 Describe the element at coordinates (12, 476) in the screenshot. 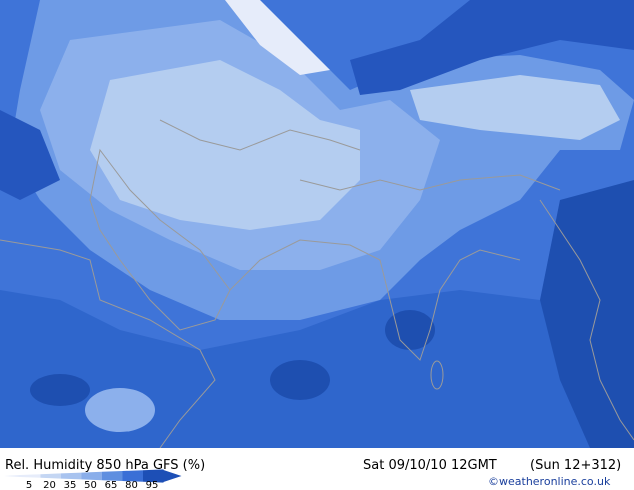

I see `legend-head` at that location.